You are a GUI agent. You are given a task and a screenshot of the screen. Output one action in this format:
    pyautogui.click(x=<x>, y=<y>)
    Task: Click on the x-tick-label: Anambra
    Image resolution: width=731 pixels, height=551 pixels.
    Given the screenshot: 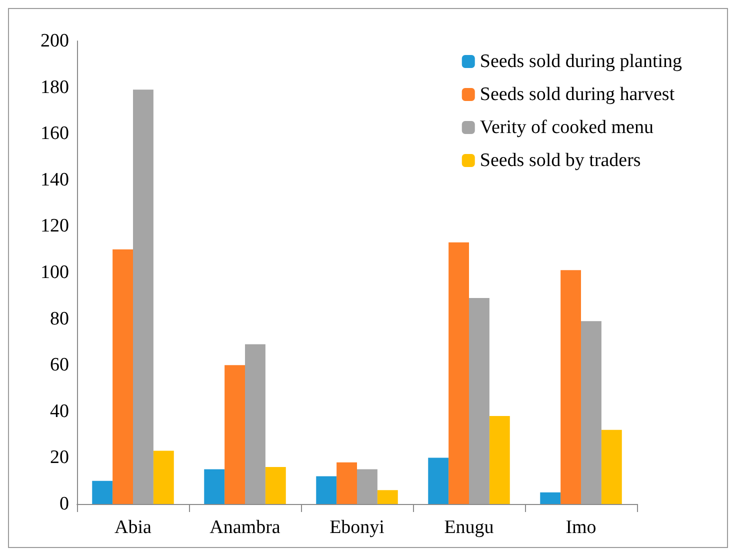 What is the action you would take?
    pyautogui.click(x=245, y=527)
    